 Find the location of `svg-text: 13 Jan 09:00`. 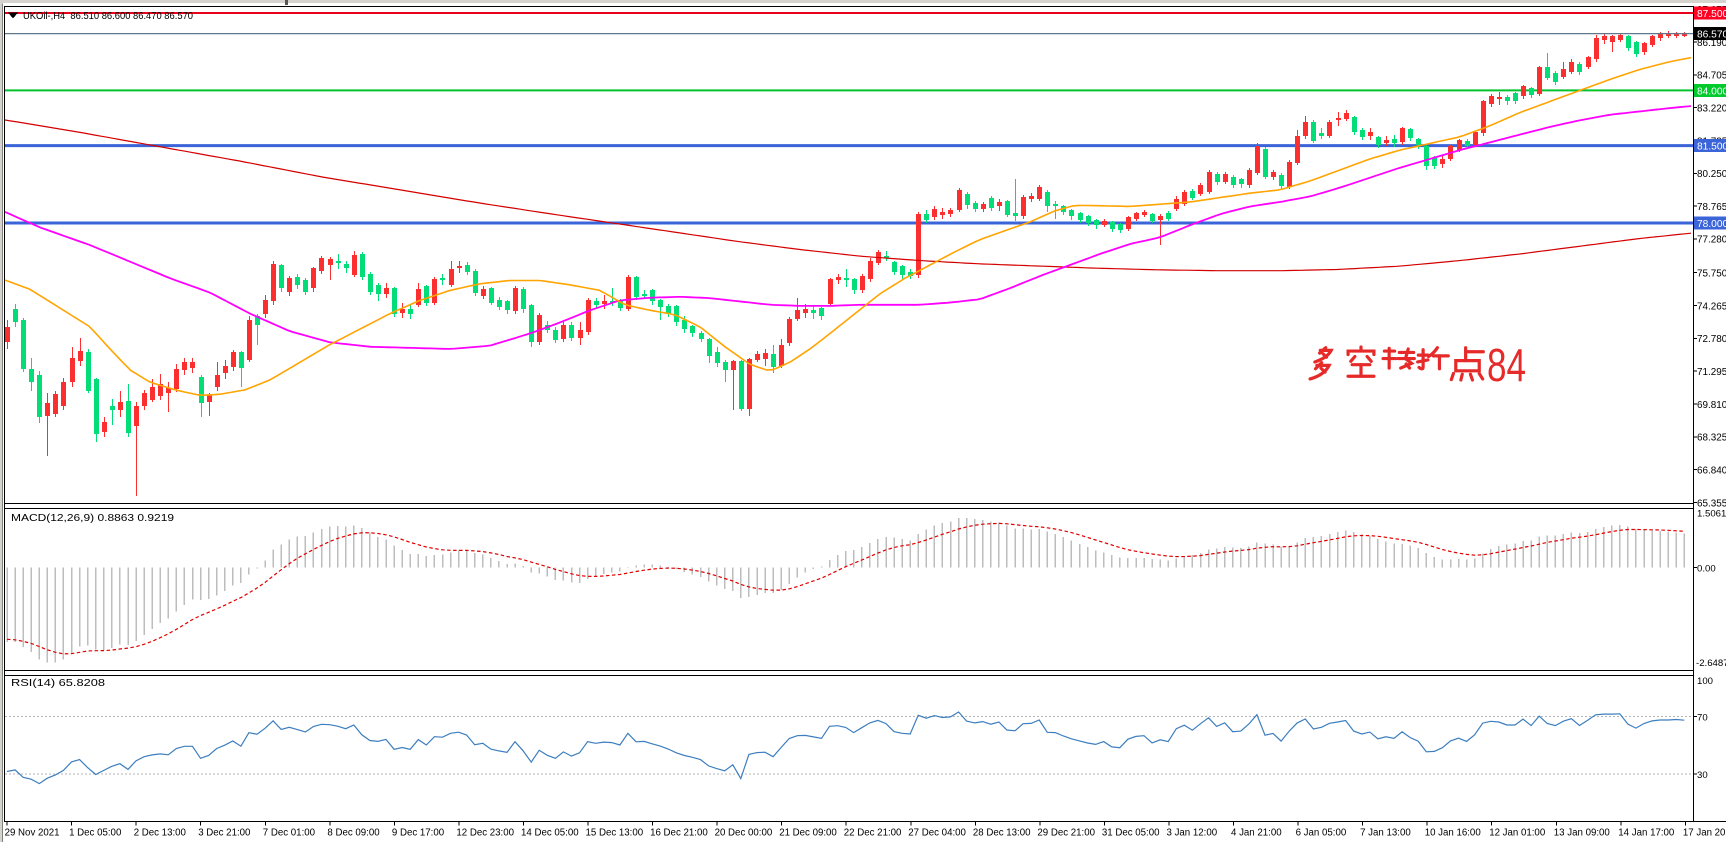

svg-text: 13 Jan 09:00 is located at coordinates (1582, 833).